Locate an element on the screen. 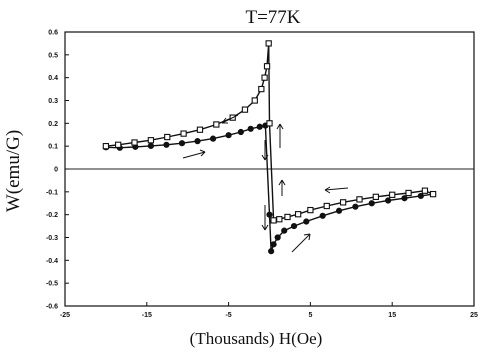 The image size is (481, 355). direction-arrows is located at coordinates (265, 183).